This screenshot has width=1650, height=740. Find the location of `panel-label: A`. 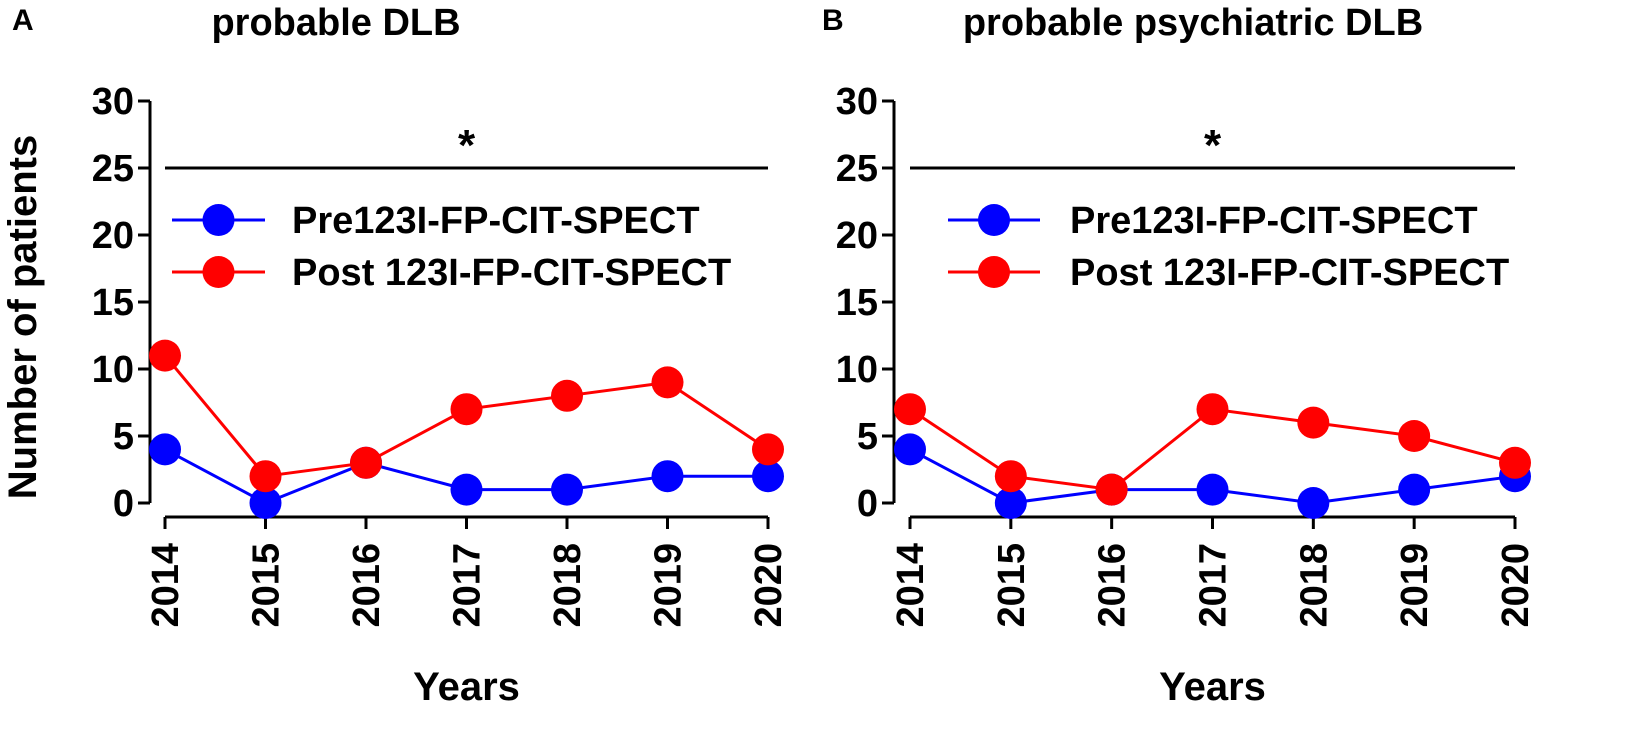

panel-label: A is located at coordinates (23, 20).